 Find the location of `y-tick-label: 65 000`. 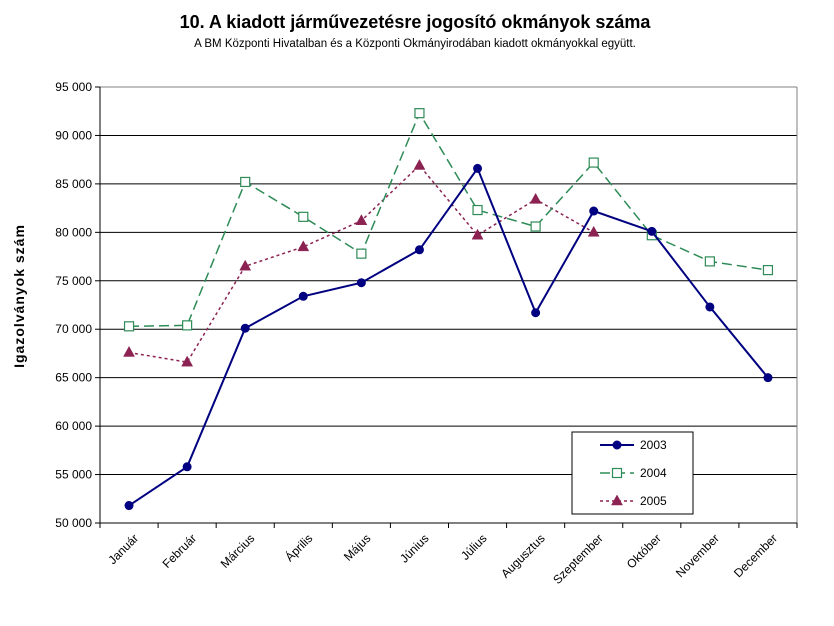

y-tick-label: 65 000 is located at coordinates (73, 378).